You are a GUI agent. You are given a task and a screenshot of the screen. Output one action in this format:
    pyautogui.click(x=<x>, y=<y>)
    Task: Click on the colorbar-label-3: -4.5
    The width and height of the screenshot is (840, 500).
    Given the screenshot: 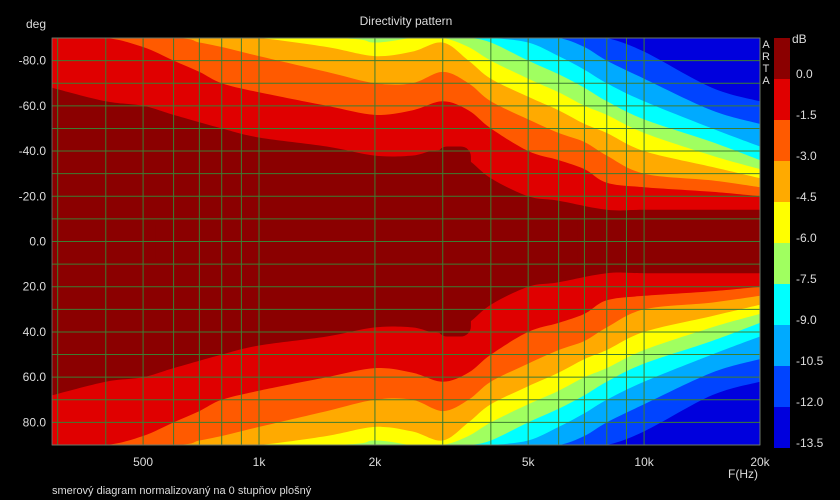 What is the action you would take?
    pyautogui.click(x=806, y=197)
    